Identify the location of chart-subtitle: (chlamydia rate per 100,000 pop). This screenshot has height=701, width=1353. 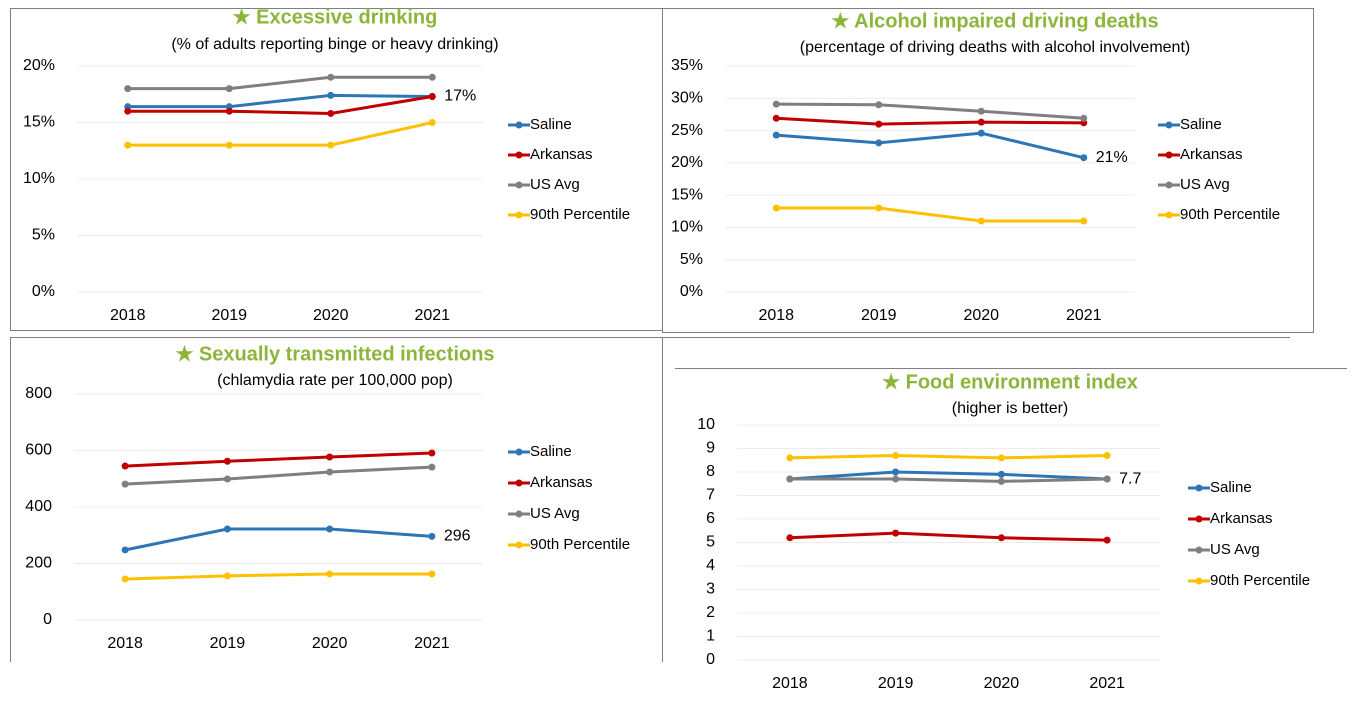
(335, 380).